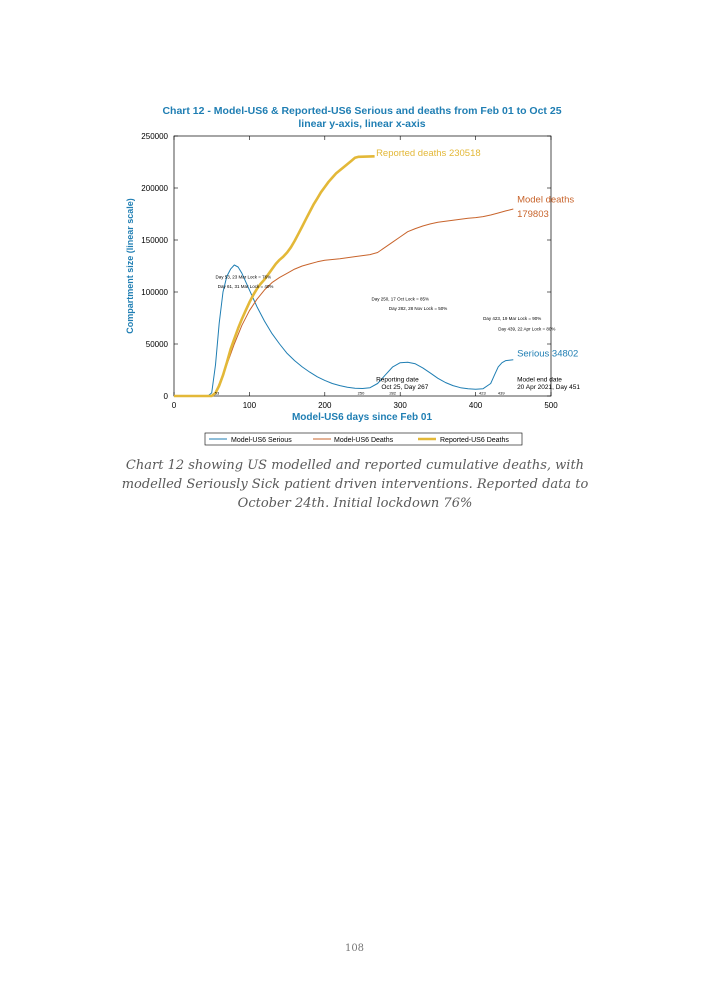  I want to click on series-group, so click(344, 276).